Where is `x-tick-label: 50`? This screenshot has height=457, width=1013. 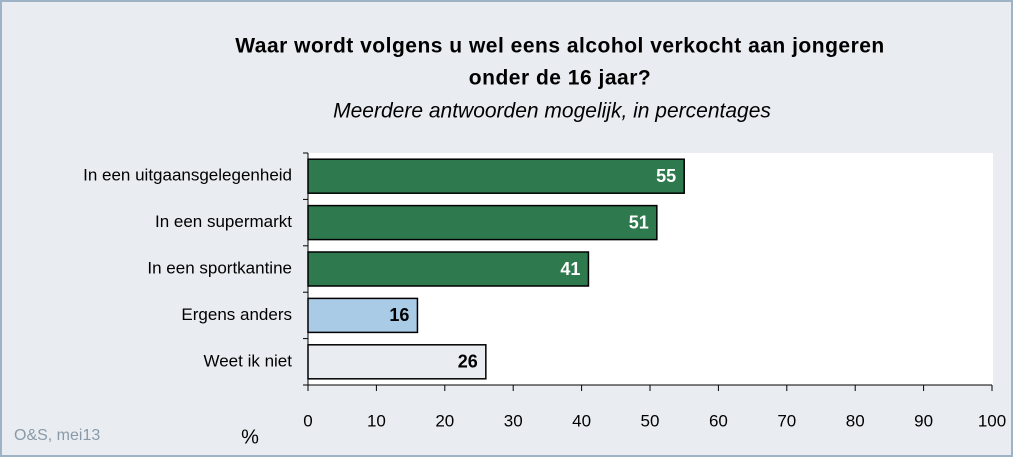
x-tick-label: 50 is located at coordinates (650, 420).